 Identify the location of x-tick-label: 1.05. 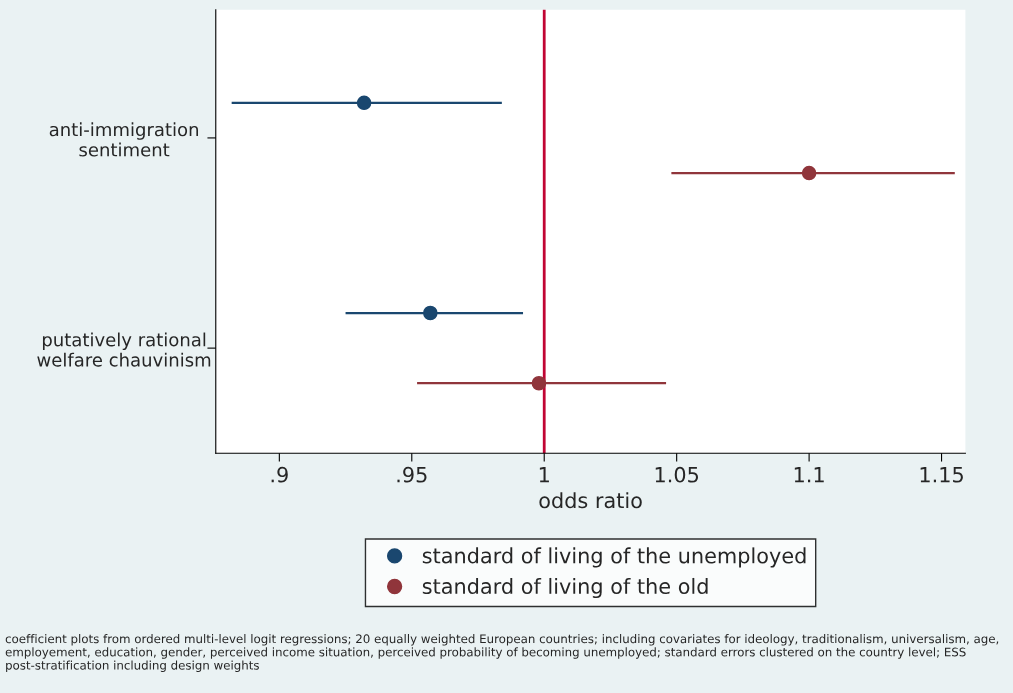
(677, 474).